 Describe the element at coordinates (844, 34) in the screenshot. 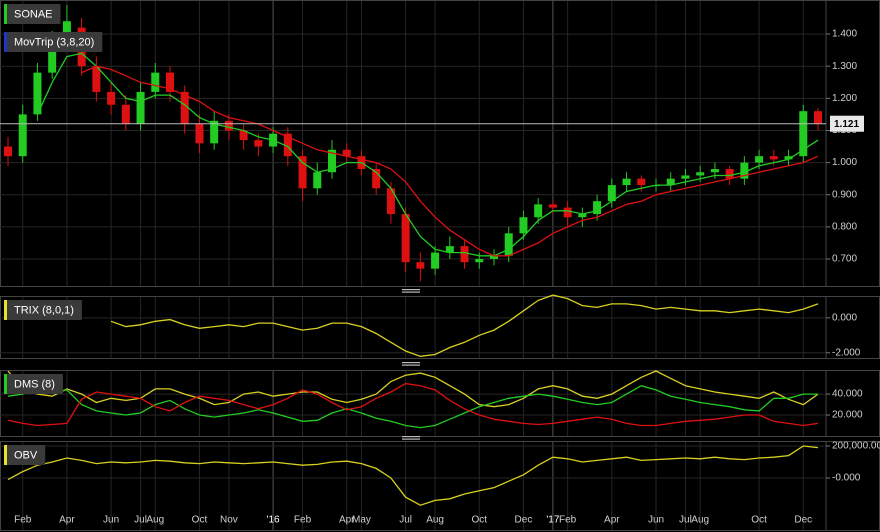

I see `y-tick-label: 1.400` at that location.